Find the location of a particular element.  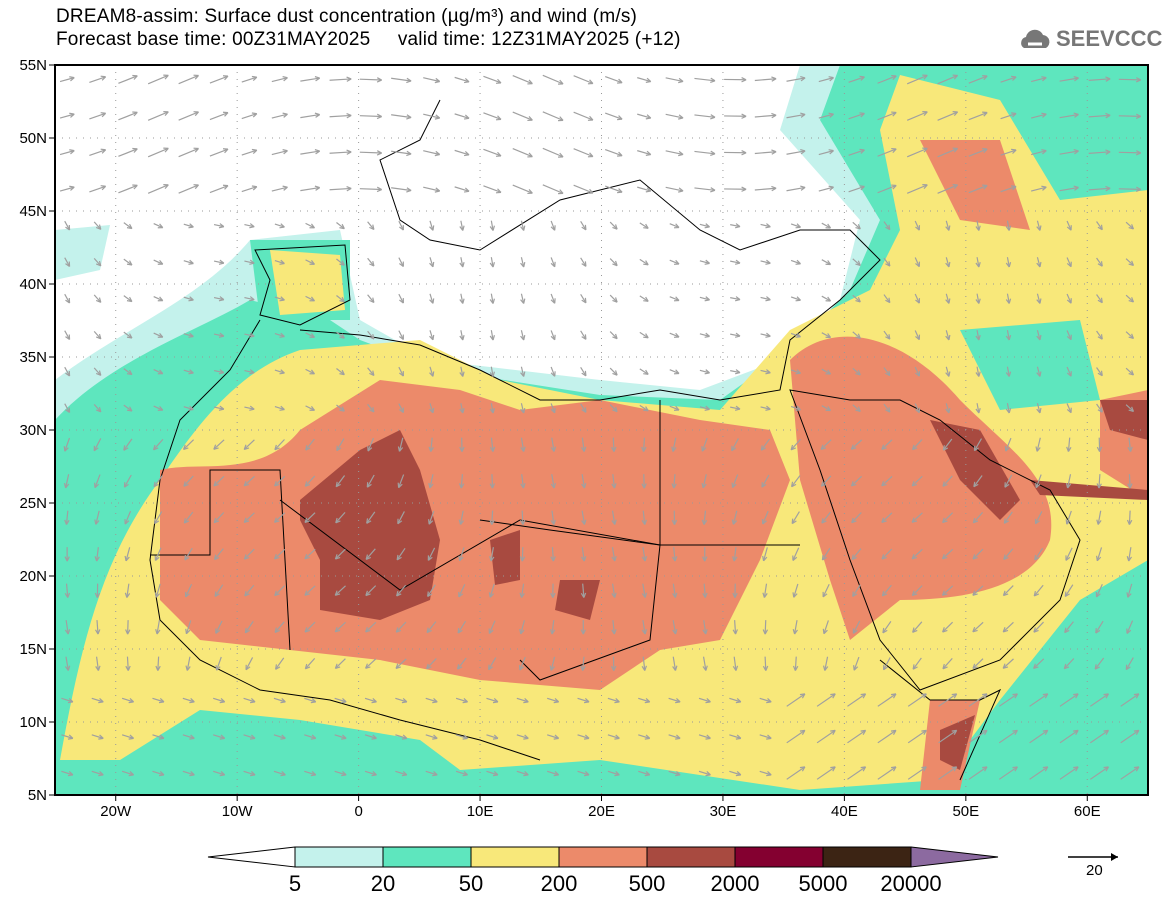

lat-label: 30N is located at coordinates (33, 430).